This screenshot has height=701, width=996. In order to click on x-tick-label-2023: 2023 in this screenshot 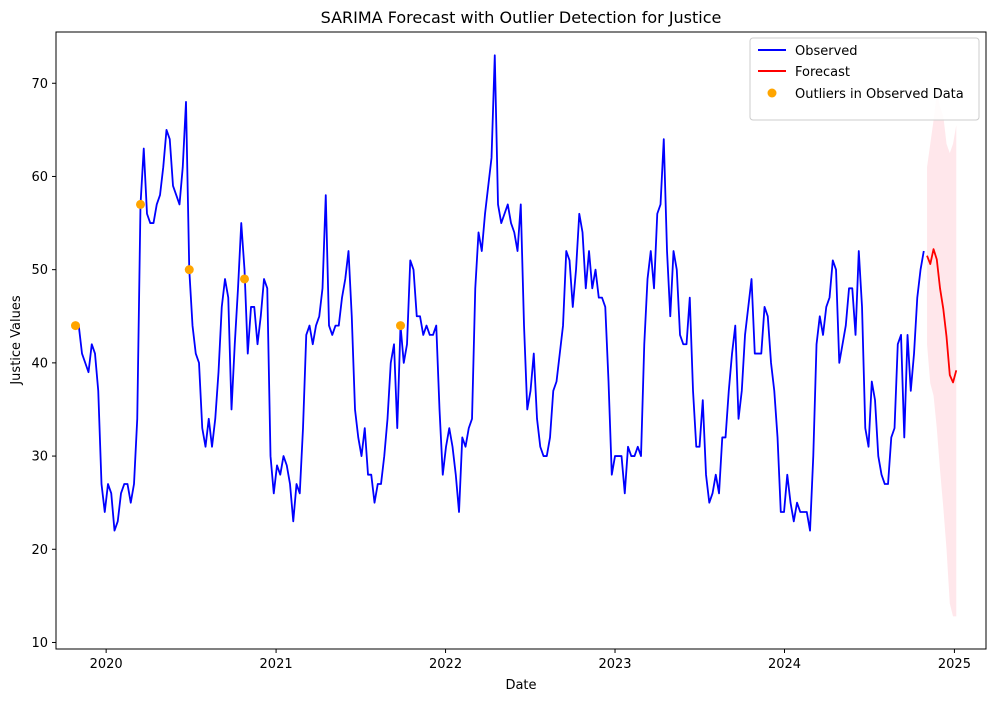, I will do `click(614, 664)`.